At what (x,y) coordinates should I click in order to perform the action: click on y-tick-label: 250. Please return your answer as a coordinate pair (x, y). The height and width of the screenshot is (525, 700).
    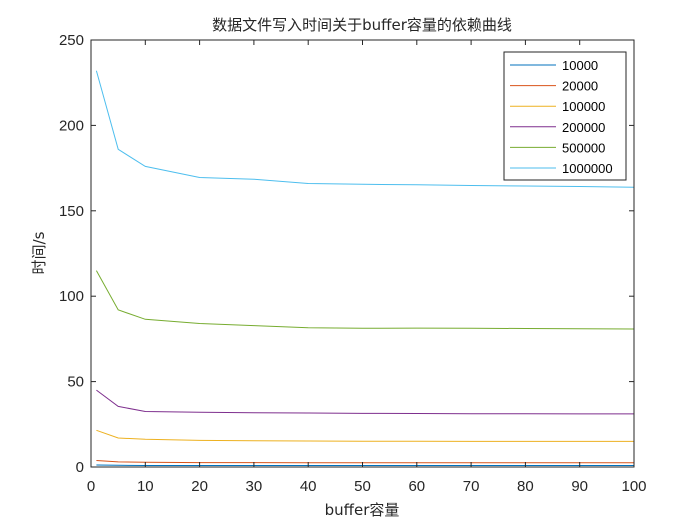
    Looking at the image, I should click on (71, 40).